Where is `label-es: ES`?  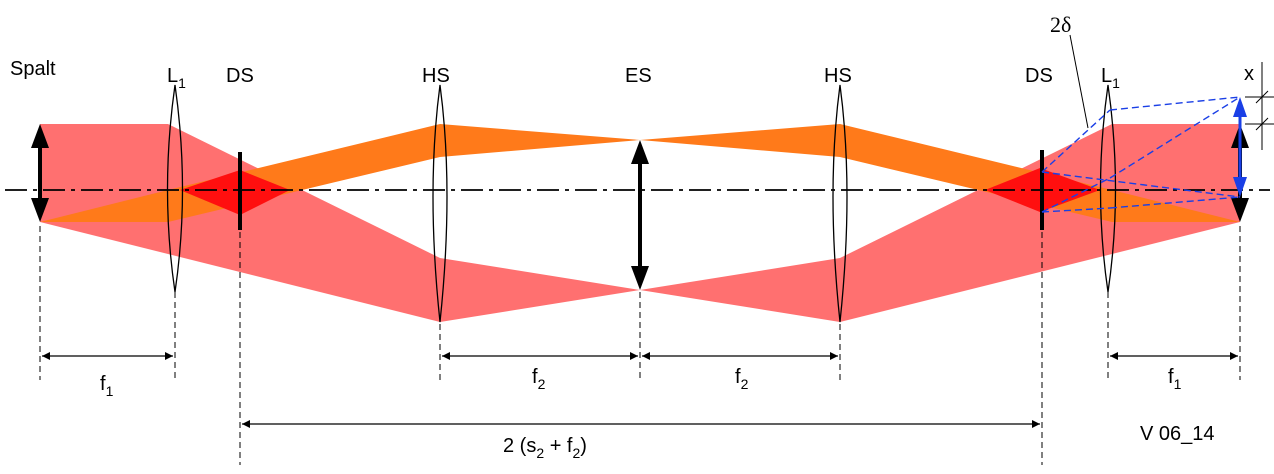 label-es: ES is located at coordinates (638, 76).